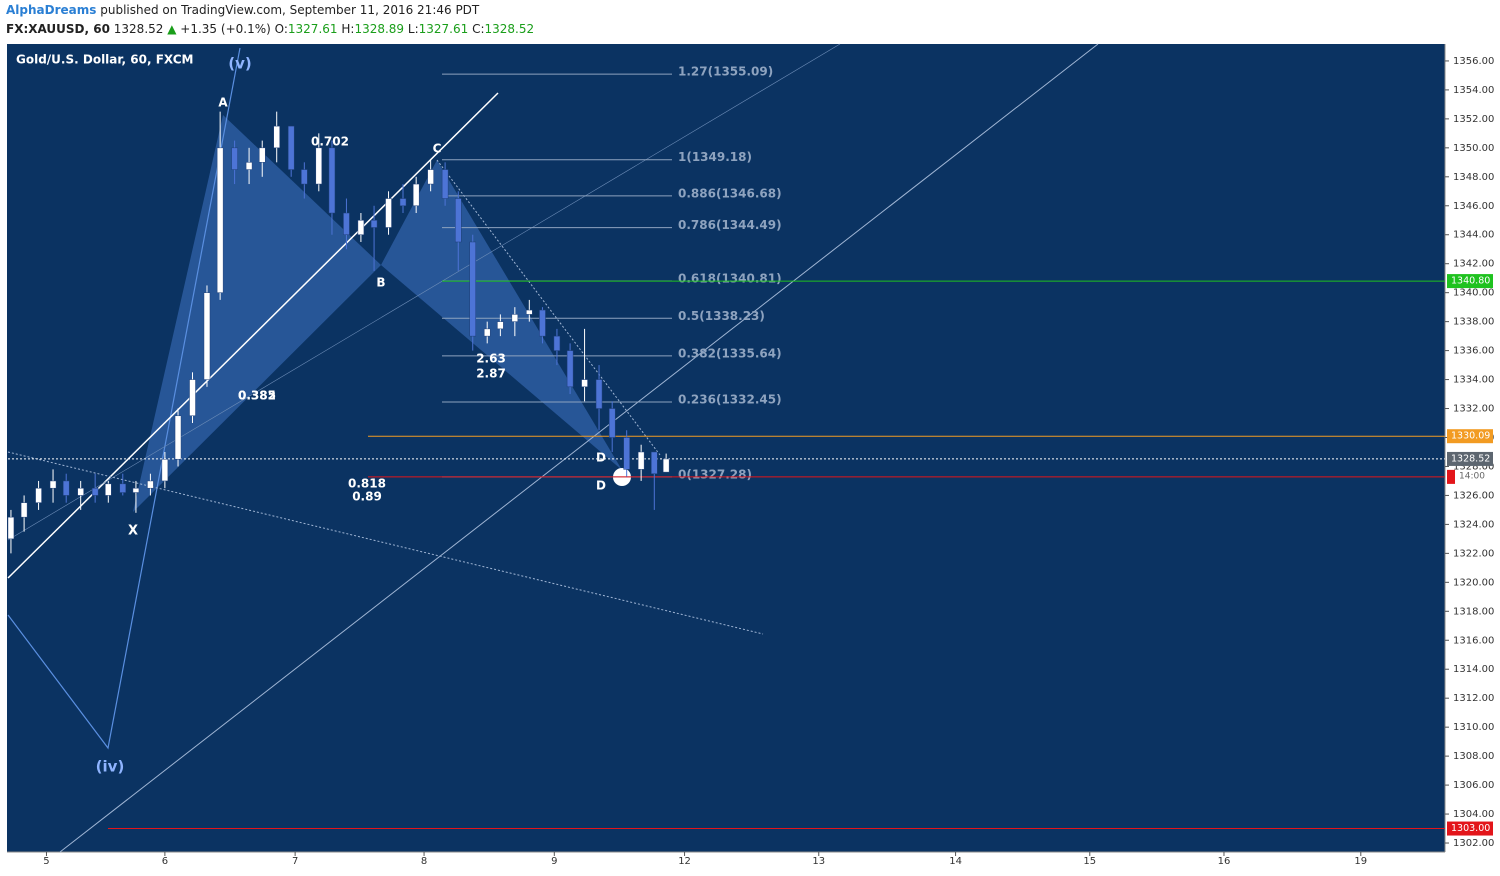 Image resolution: width=1500 pixels, height=876 pixels. Describe the element at coordinates (478, 29) in the screenshot. I see `ohlc-label: C:` at that location.